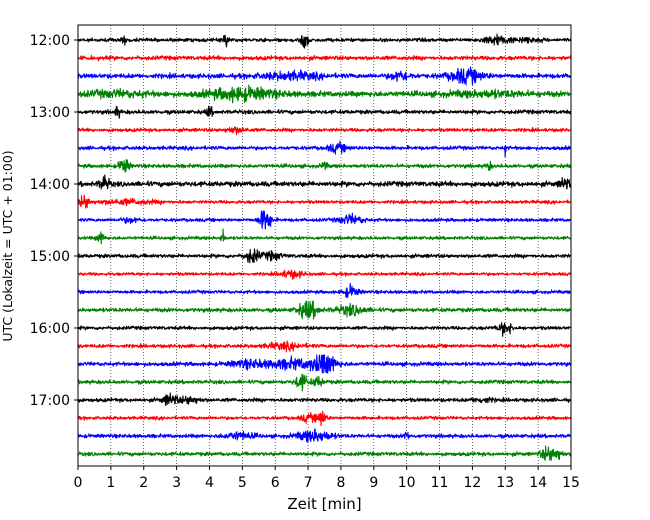 This screenshot has height=520, width=650. What do you see at coordinates (176, 483) in the screenshot?
I see `x-tick-label: 3` at bounding box center [176, 483].